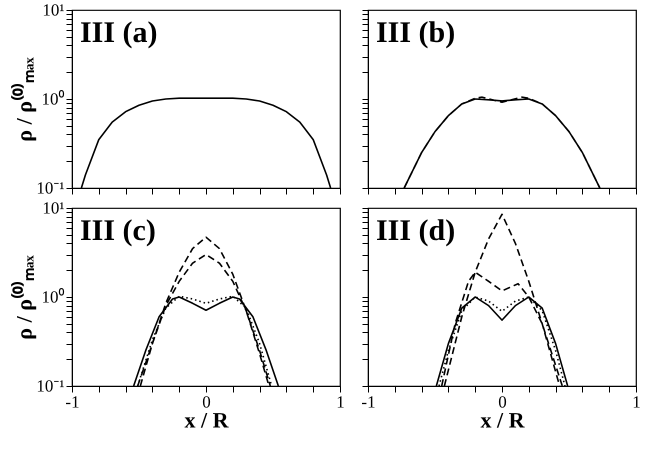 This screenshot has width=657, height=466. What do you see at coordinates (119, 32) in the screenshot?
I see `annotation: III (a)` at bounding box center [119, 32].